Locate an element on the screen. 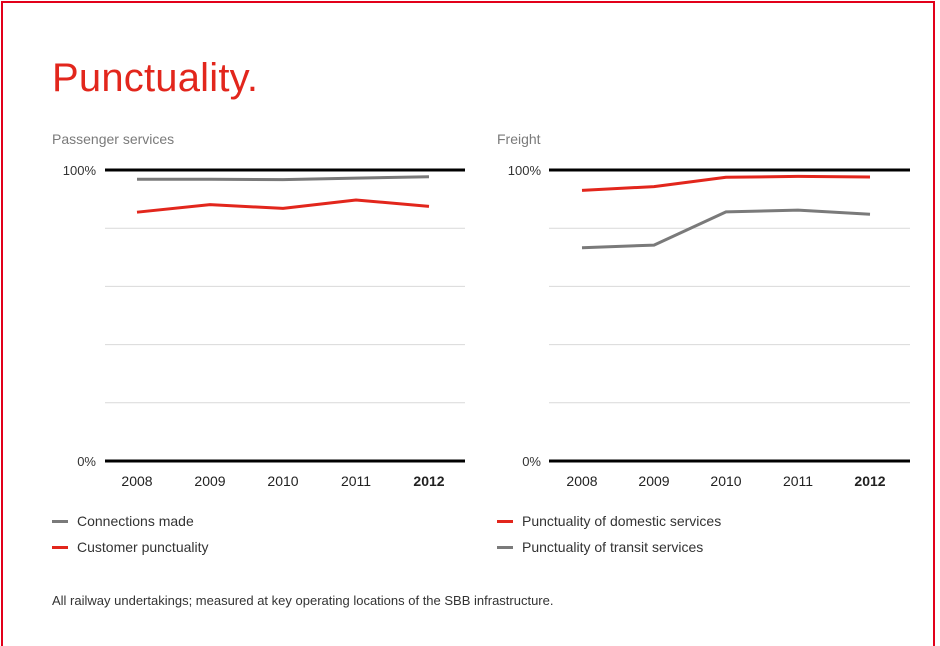 The height and width of the screenshot is (646, 940). x-tick-label: 2008 is located at coordinates (581, 481).